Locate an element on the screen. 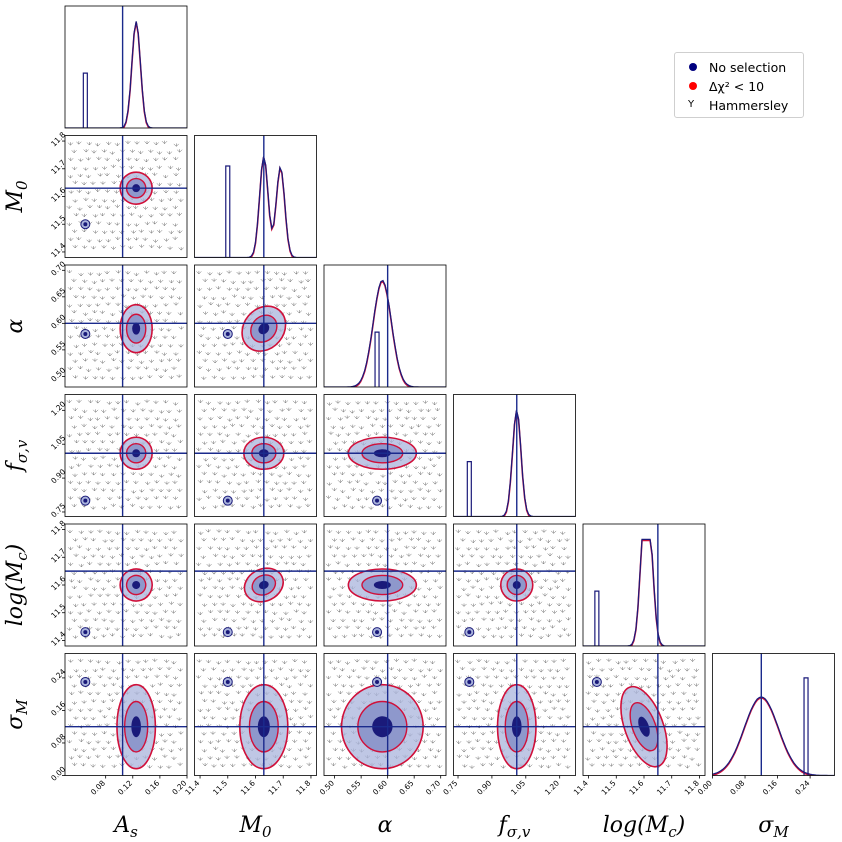 This screenshot has width=842, height=842. selection-point-core is located at coordinates (85, 224).